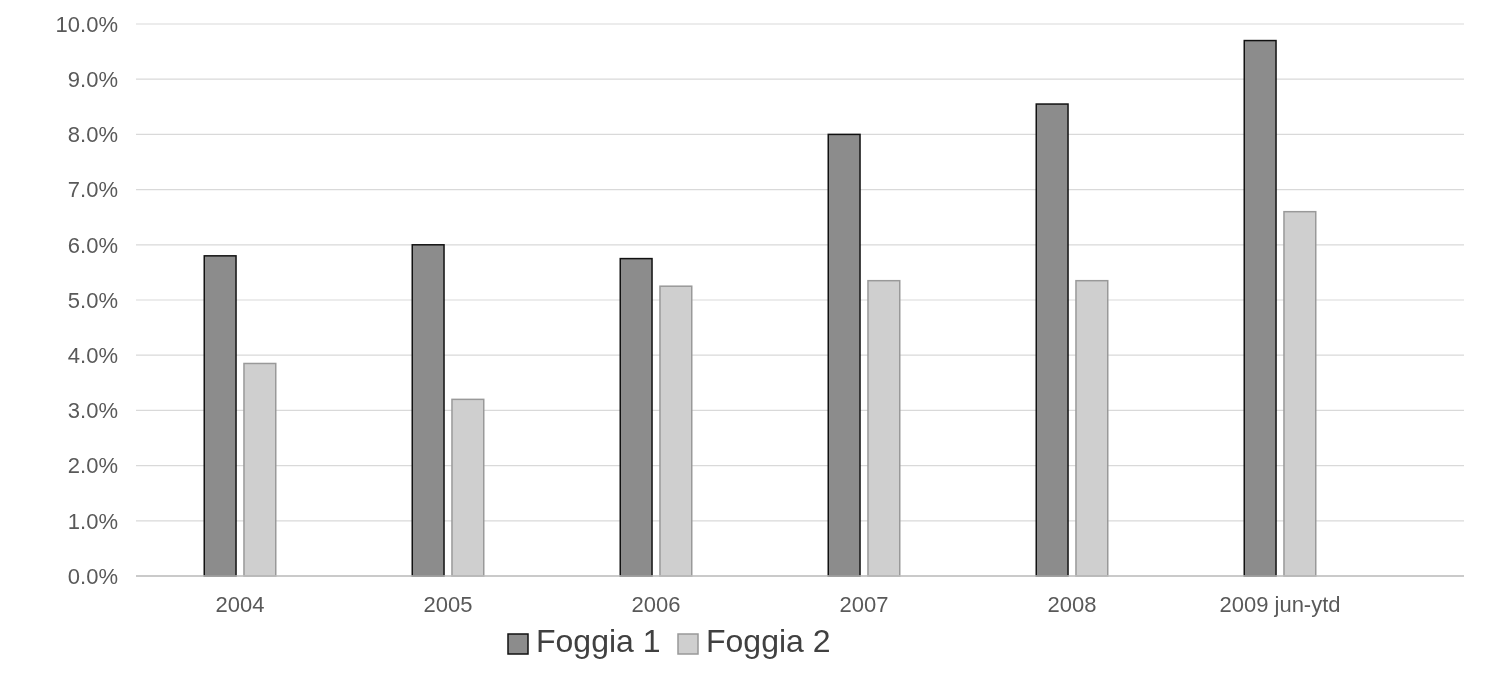 The image size is (1492, 690). Describe the element at coordinates (656, 604) in the screenshot. I see `x-tick-label: 2006` at that location.